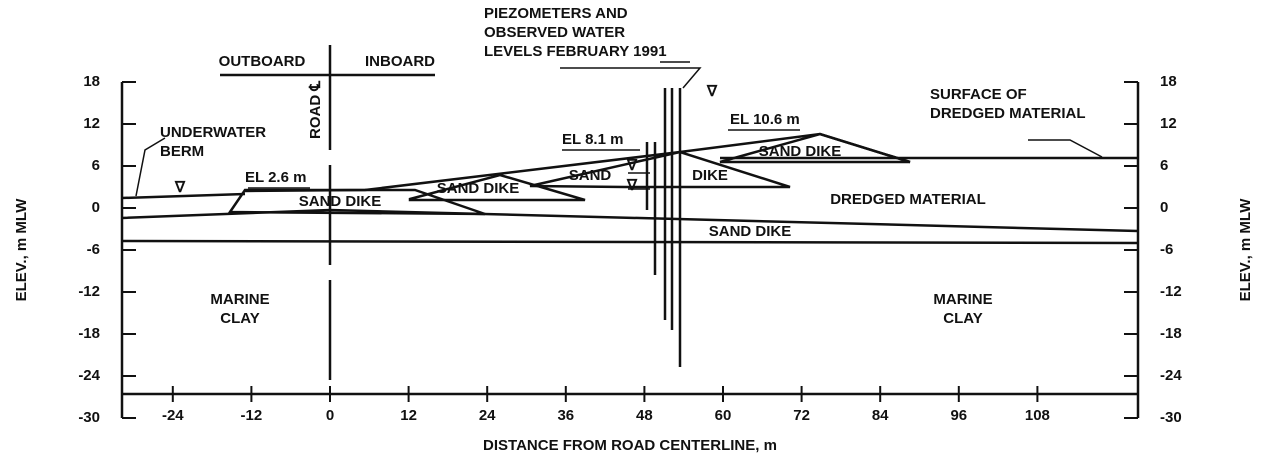 This screenshot has height=466, width=1261. What do you see at coordinates (96, 207) in the screenshot?
I see `y-tick-label: 0` at bounding box center [96, 207].